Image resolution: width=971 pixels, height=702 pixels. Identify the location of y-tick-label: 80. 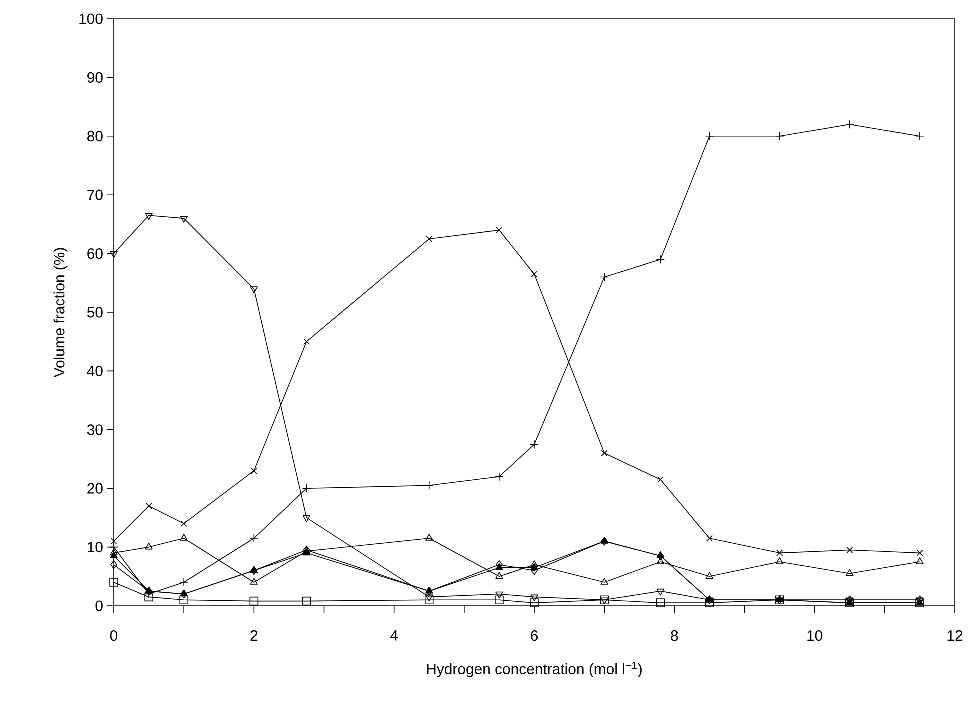
(95, 136).